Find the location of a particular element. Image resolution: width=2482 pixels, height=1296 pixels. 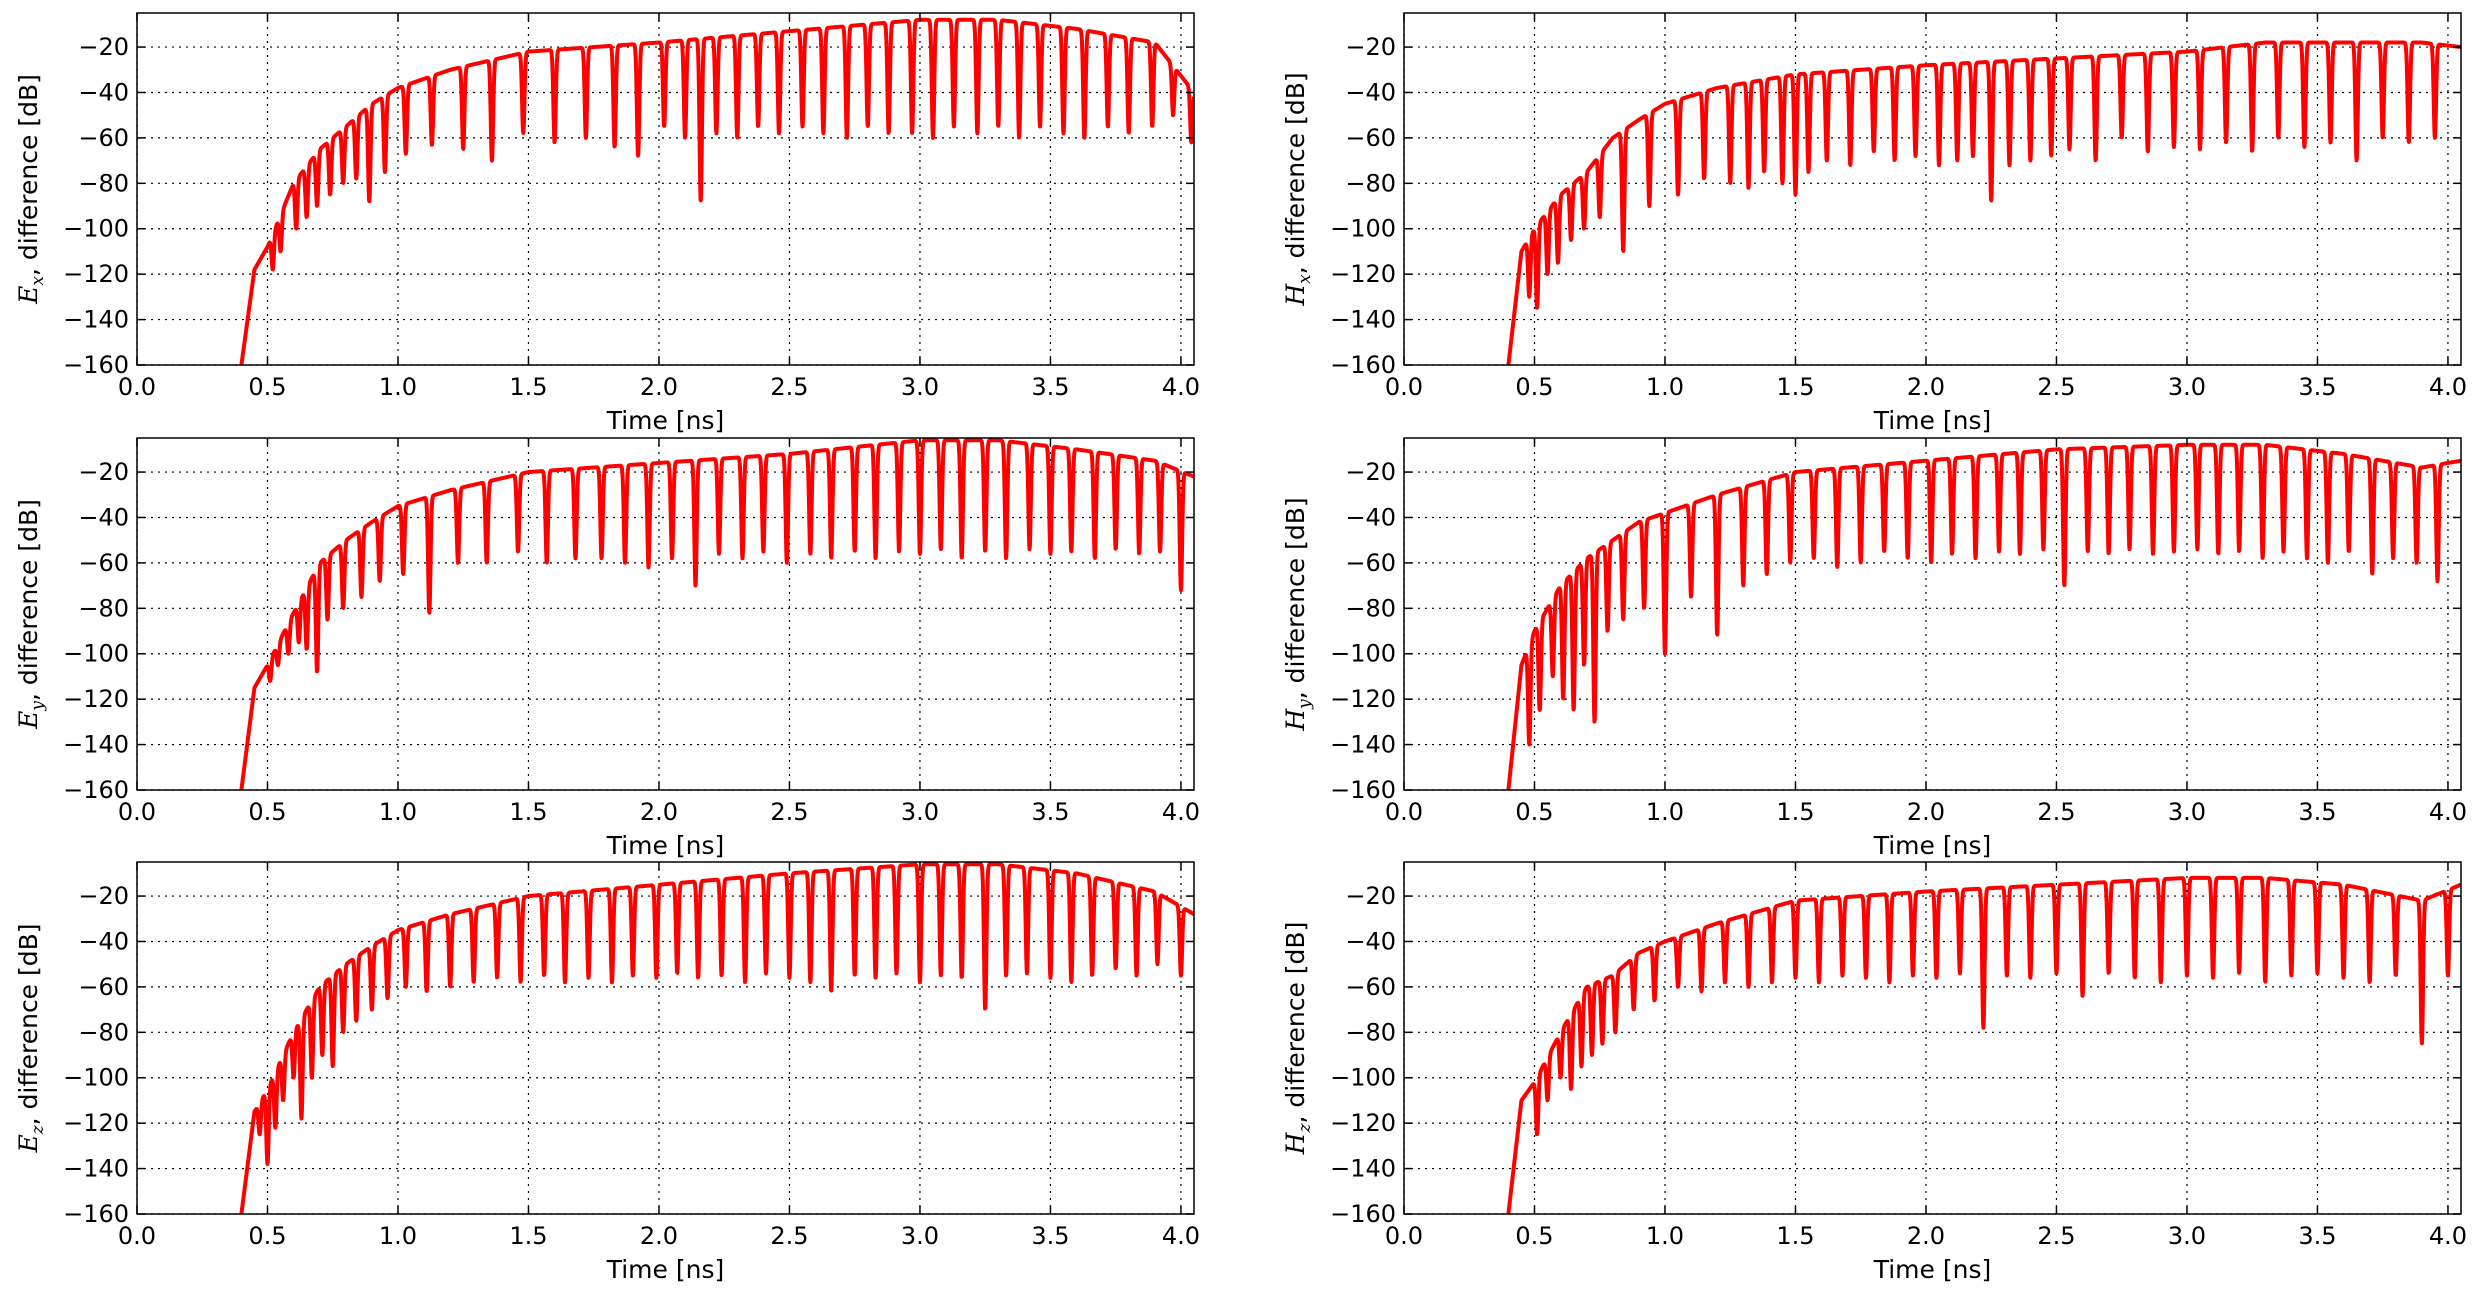

y-axis-label: Ey, difference [dB] is located at coordinates (31, 614).